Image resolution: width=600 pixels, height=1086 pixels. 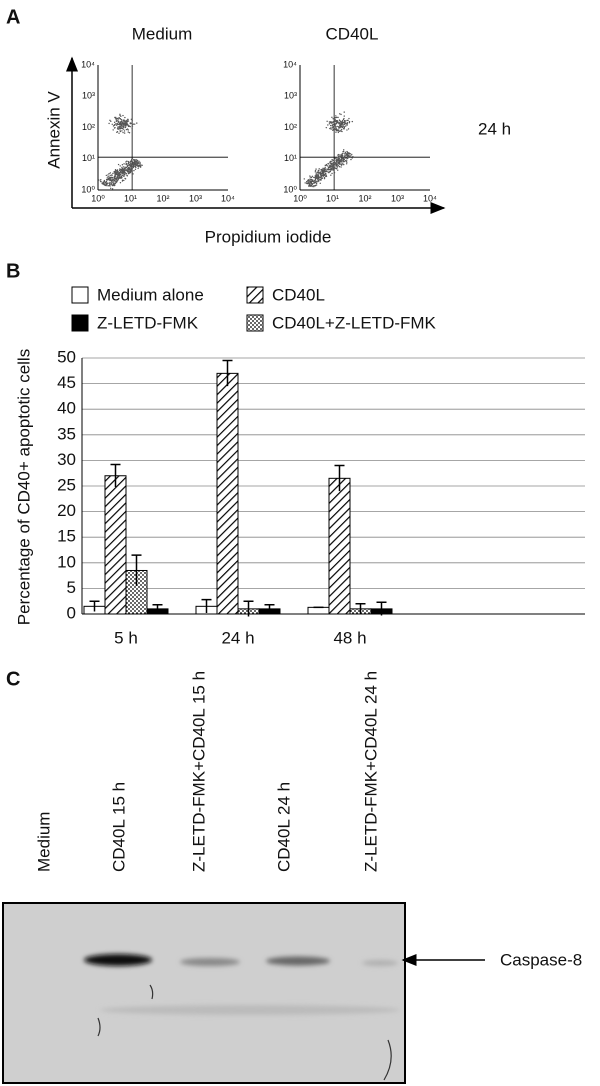 What do you see at coordinates (66, 459) in the screenshot?
I see `y-tick-label: 30` at bounding box center [66, 459].